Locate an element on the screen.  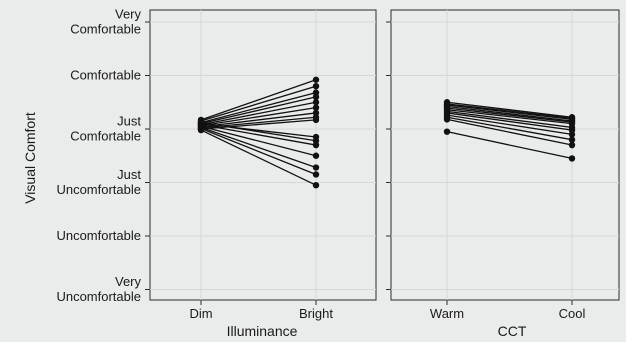
illuminance-x-tick-label: Dim is located at coordinates (200, 313).